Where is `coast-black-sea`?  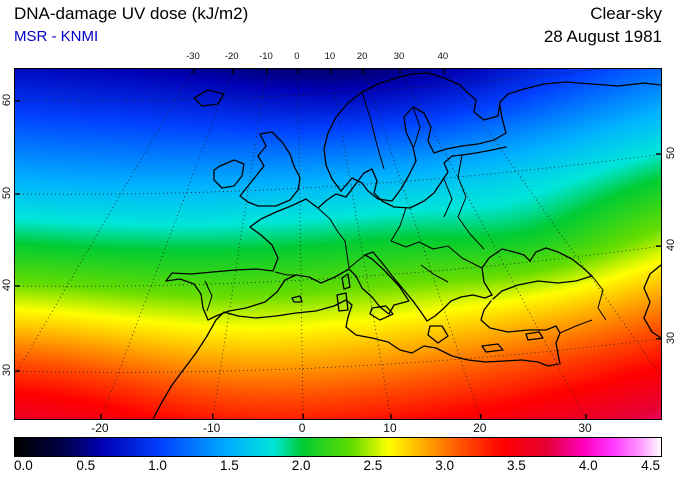 coast-black-sea is located at coordinates (537, 273).